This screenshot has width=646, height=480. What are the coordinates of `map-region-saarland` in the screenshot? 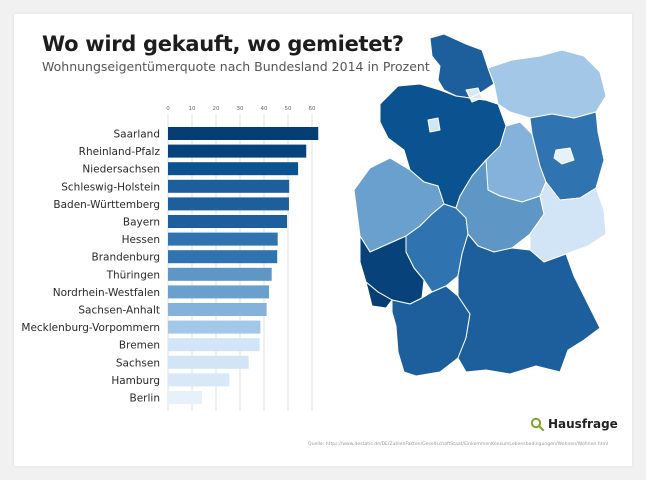 It's located at (379, 295).